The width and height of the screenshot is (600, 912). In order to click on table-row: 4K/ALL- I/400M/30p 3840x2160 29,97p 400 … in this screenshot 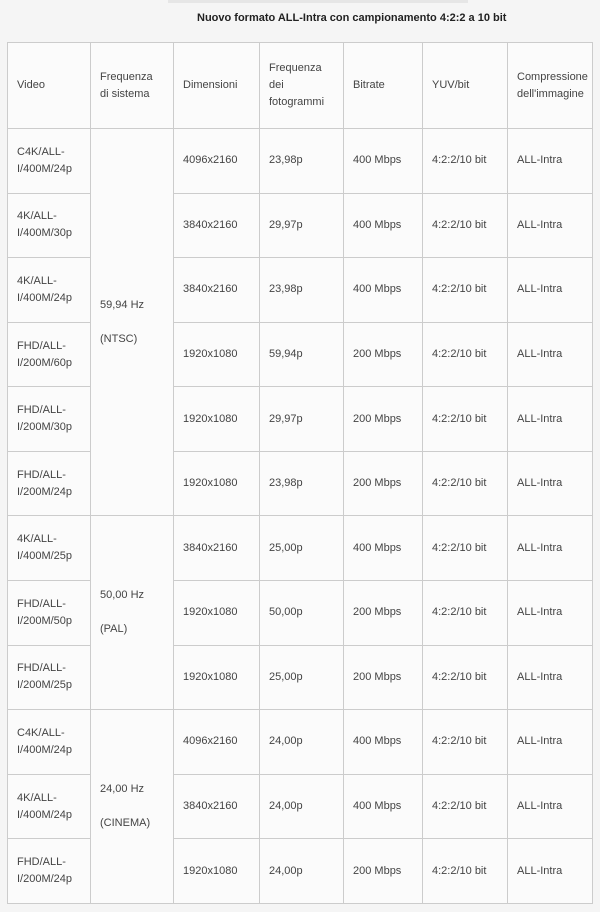, I will do `click(300, 225)`.